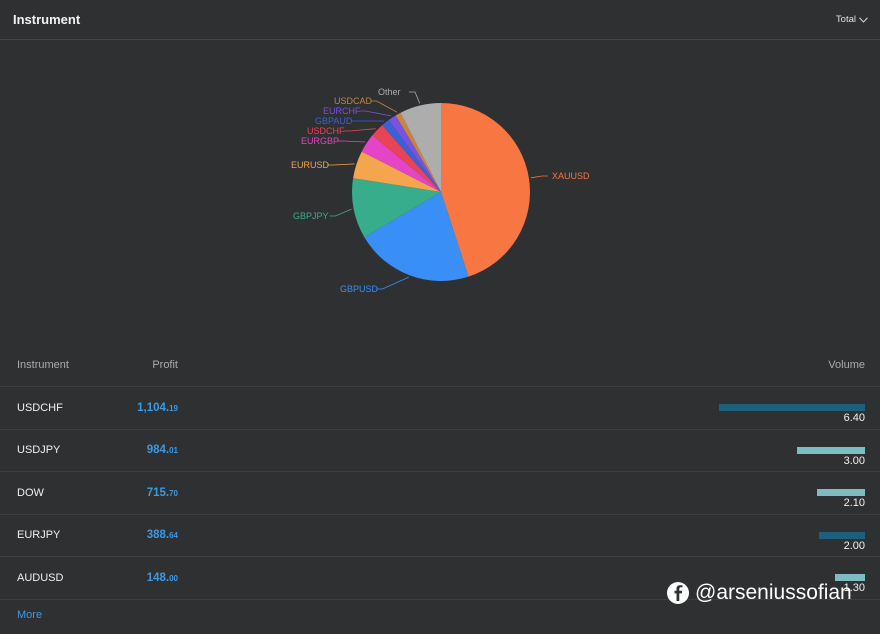  Describe the element at coordinates (678, 593) in the screenshot. I see `facebook-icon` at that location.